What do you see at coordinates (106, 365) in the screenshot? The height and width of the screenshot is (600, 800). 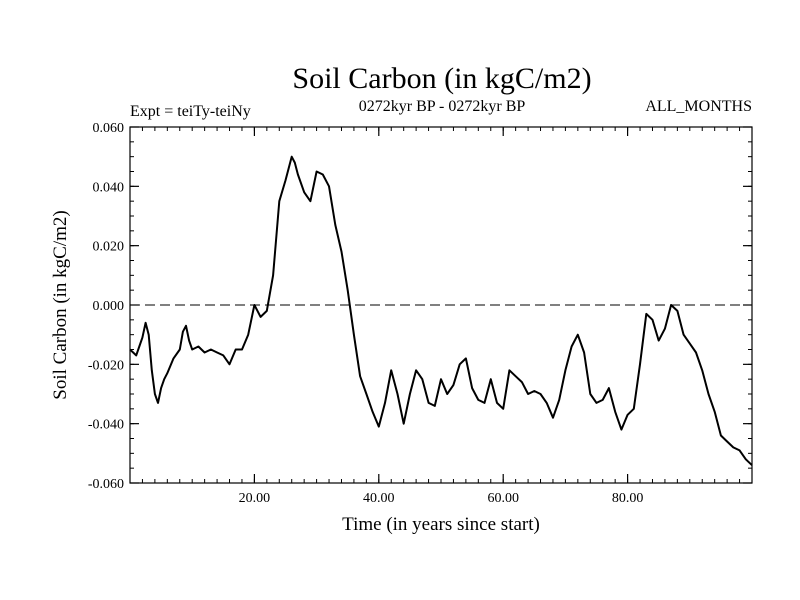 I see `y-tick-label: -0.020` at bounding box center [106, 365].